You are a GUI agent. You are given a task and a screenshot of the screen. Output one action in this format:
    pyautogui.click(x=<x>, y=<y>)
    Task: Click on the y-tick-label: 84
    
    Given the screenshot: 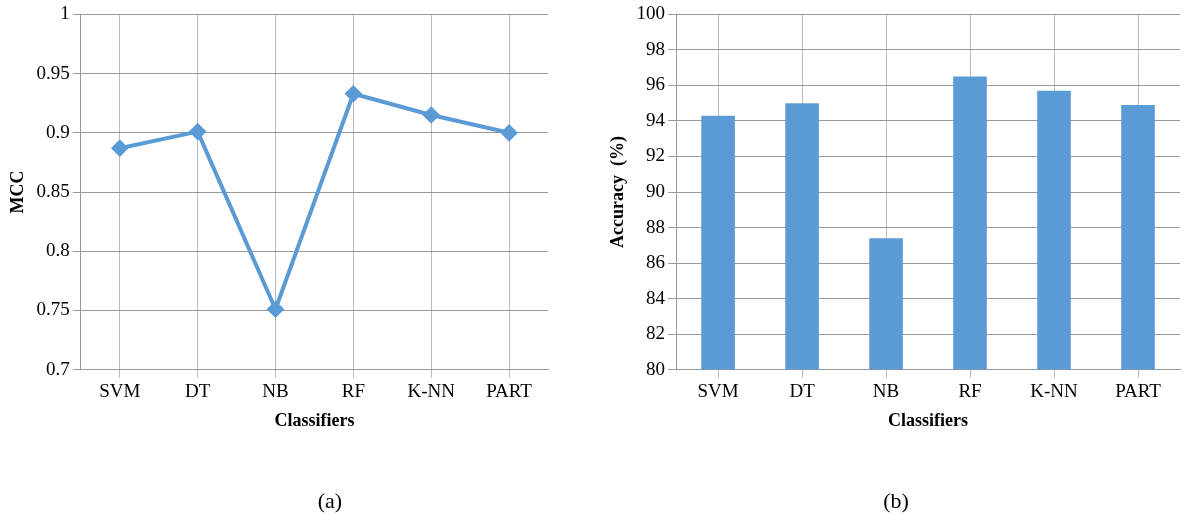 What is the action you would take?
    pyautogui.click(x=656, y=297)
    